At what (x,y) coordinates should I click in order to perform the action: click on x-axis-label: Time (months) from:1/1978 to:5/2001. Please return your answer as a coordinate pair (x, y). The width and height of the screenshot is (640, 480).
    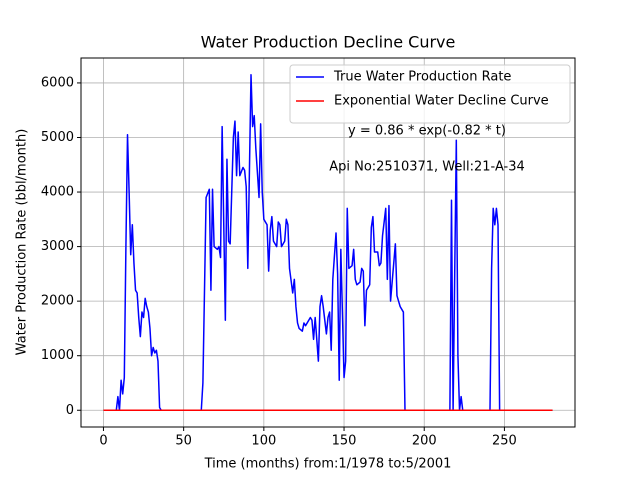
    Looking at the image, I should click on (328, 464).